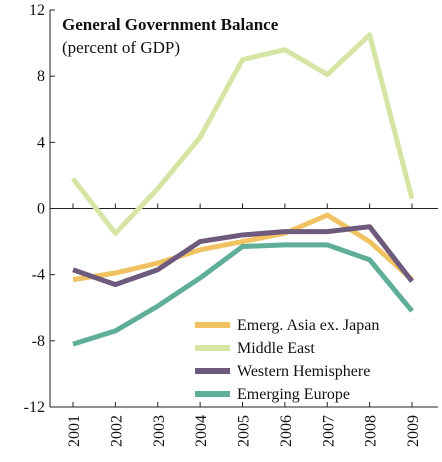  I want to click on y-tick-label: -4, so click(38, 275).